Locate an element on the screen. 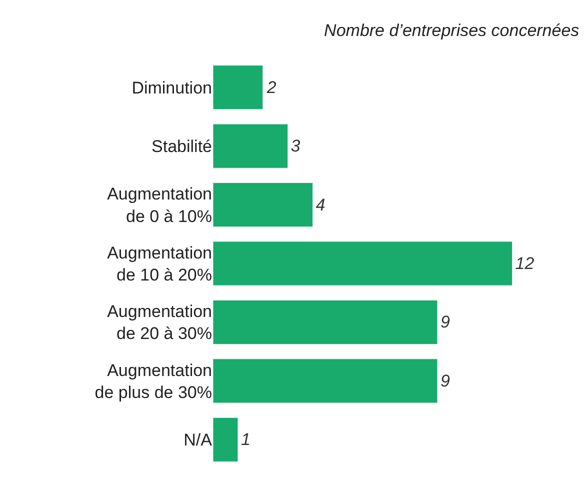  data-label: 4 is located at coordinates (321, 204).